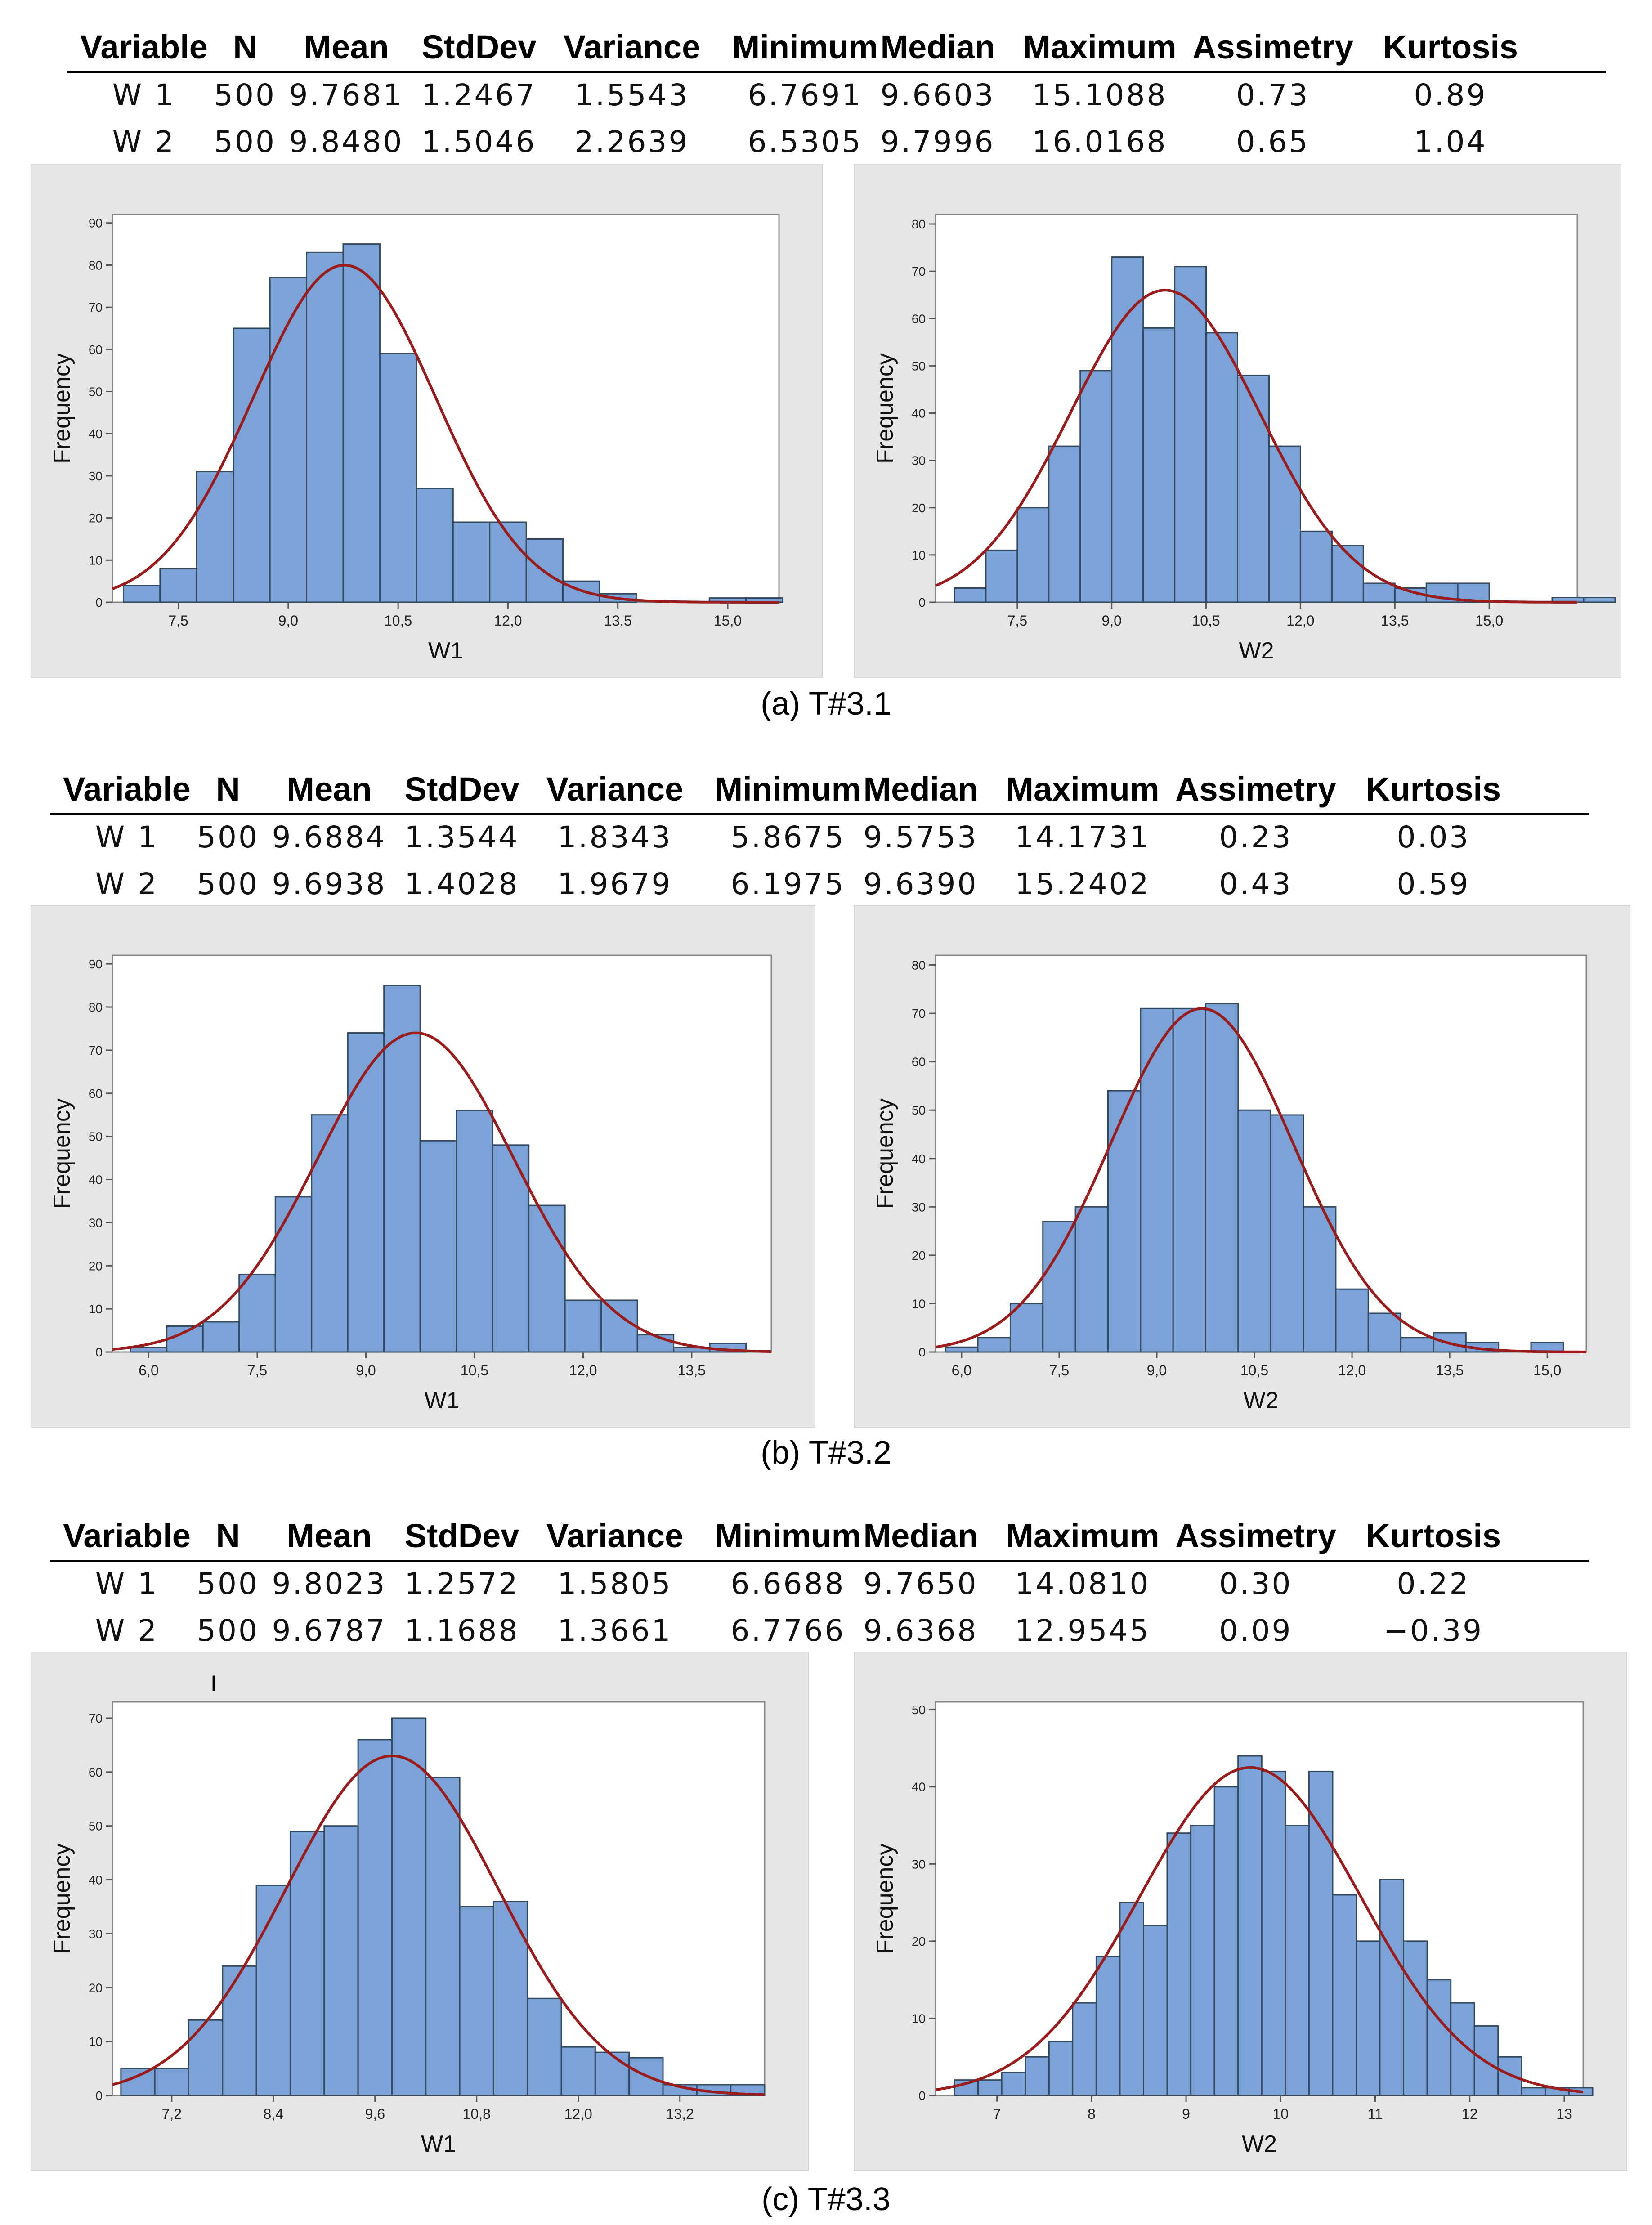 Image resolution: width=1652 pixels, height=2225 pixels. What do you see at coordinates (920, 884) in the screenshot?
I see `table-cell: 9.6390` at bounding box center [920, 884].